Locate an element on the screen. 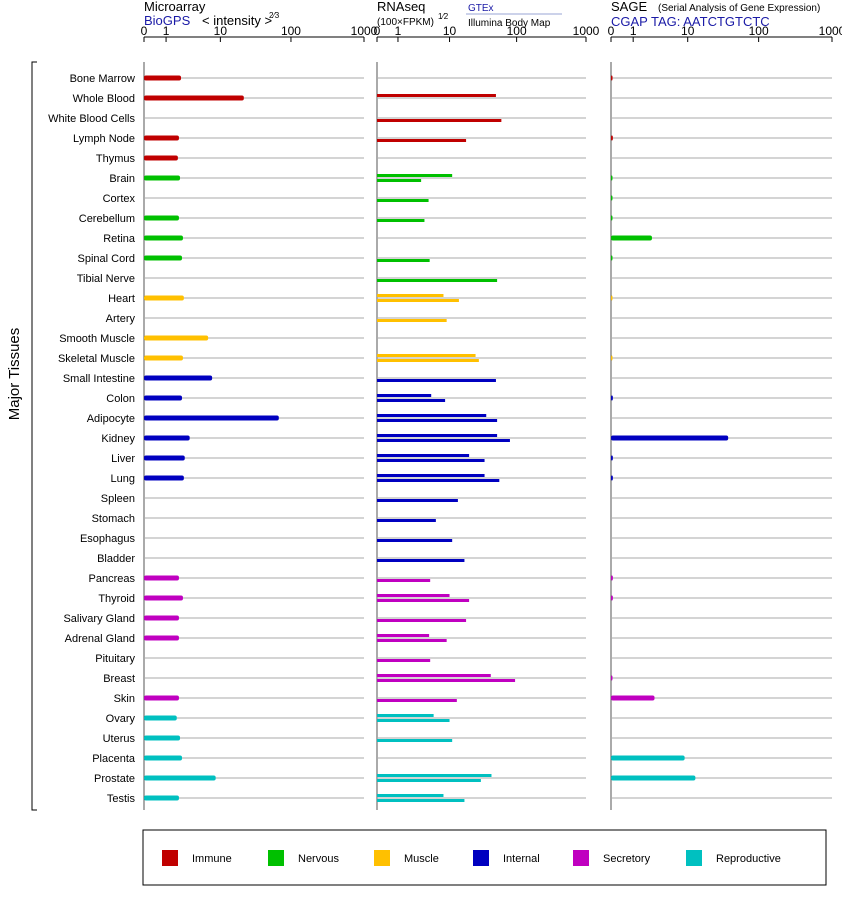  tissue-label: Spinal Cord is located at coordinates (106, 259).